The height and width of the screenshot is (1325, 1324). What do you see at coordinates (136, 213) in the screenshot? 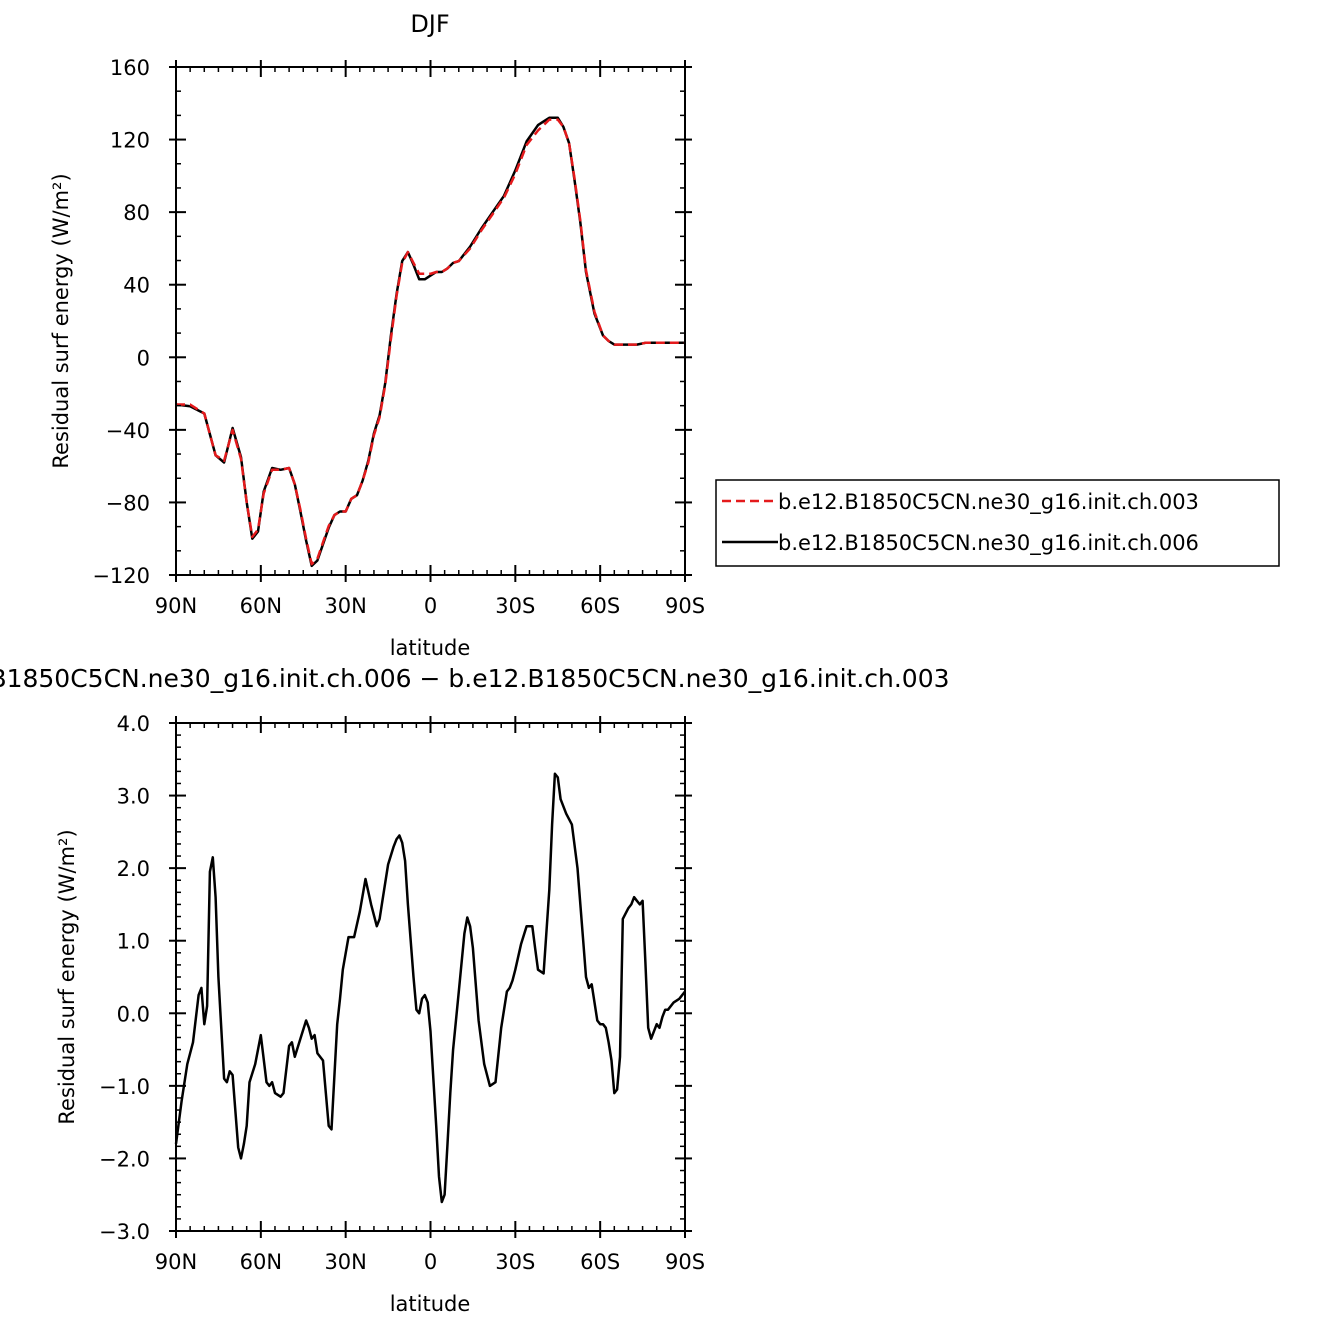
I see `y-tick-label: 80` at bounding box center [136, 213].